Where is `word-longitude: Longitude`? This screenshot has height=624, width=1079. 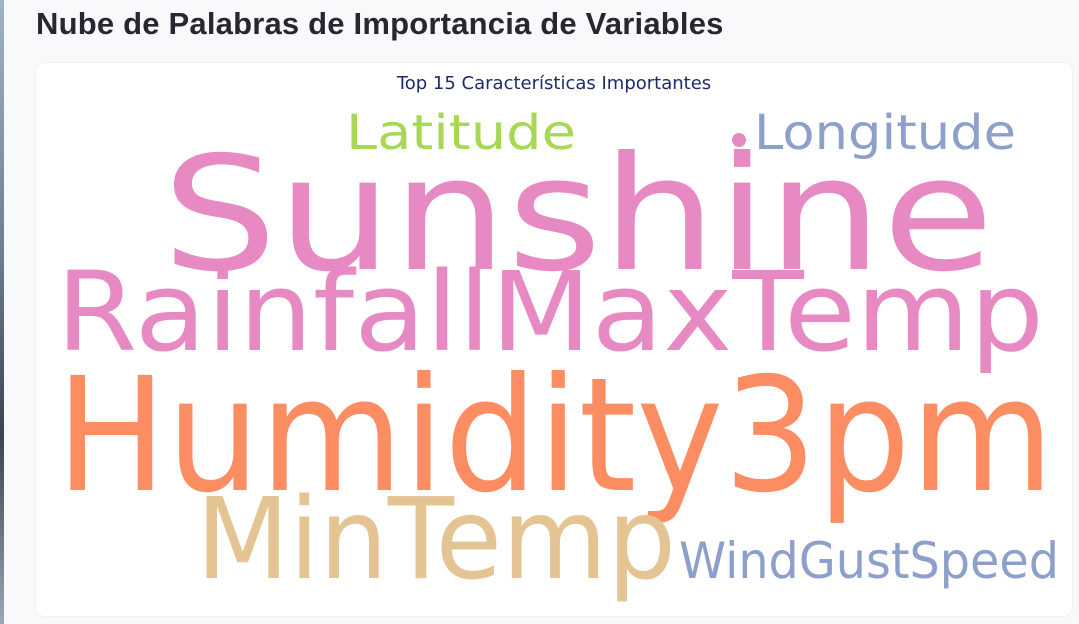 word-longitude: Longitude is located at coordinates (885, 133).